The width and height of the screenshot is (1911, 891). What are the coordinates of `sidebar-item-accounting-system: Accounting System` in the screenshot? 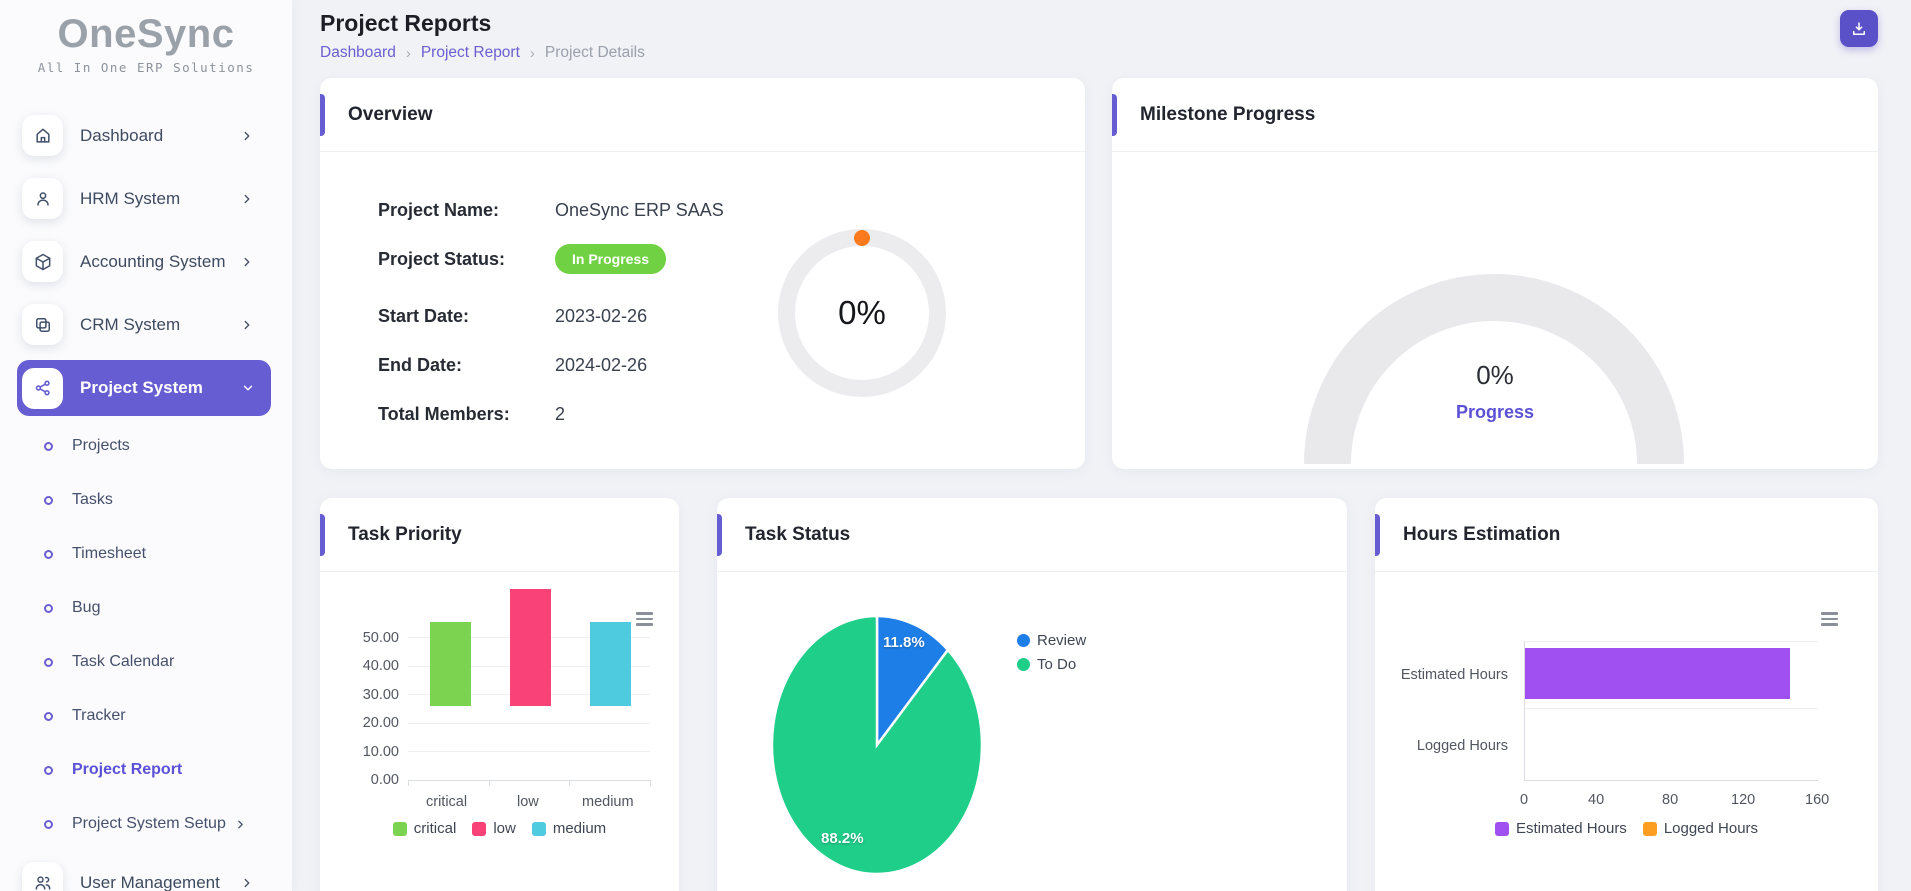 It's located at (146, 261).